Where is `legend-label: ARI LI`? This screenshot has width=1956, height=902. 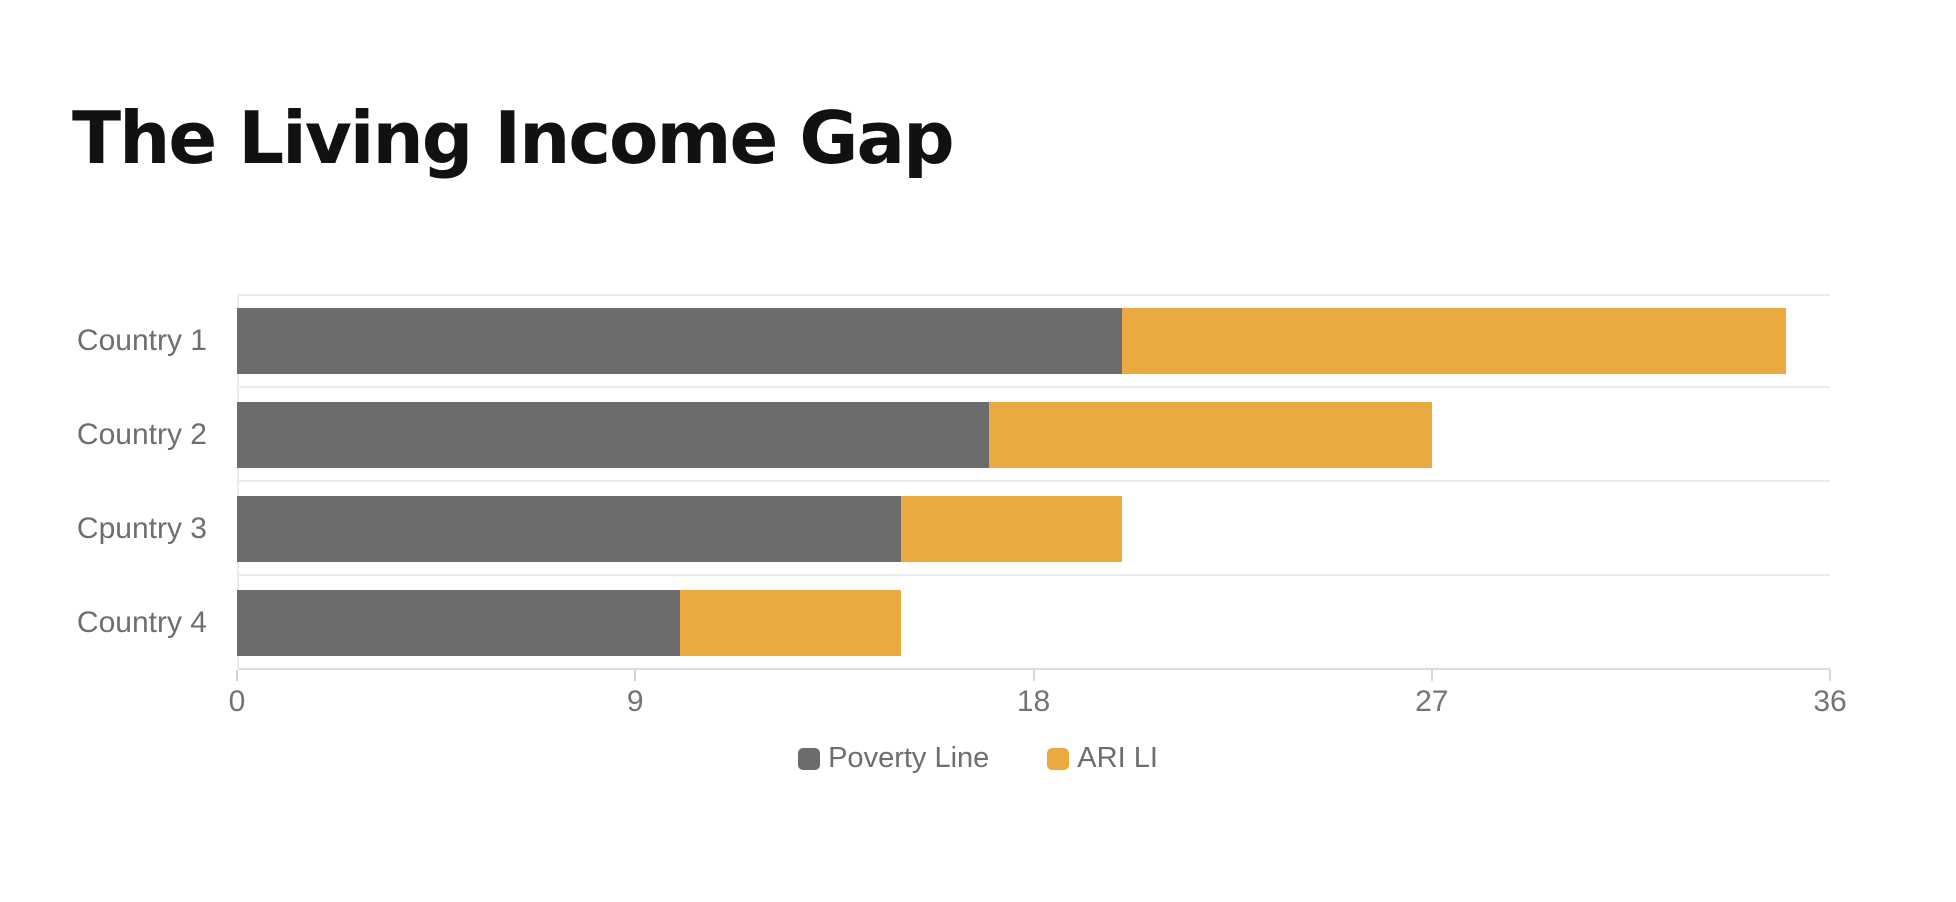 legend-label: ARI LI is located at coordinates (1117, 758).